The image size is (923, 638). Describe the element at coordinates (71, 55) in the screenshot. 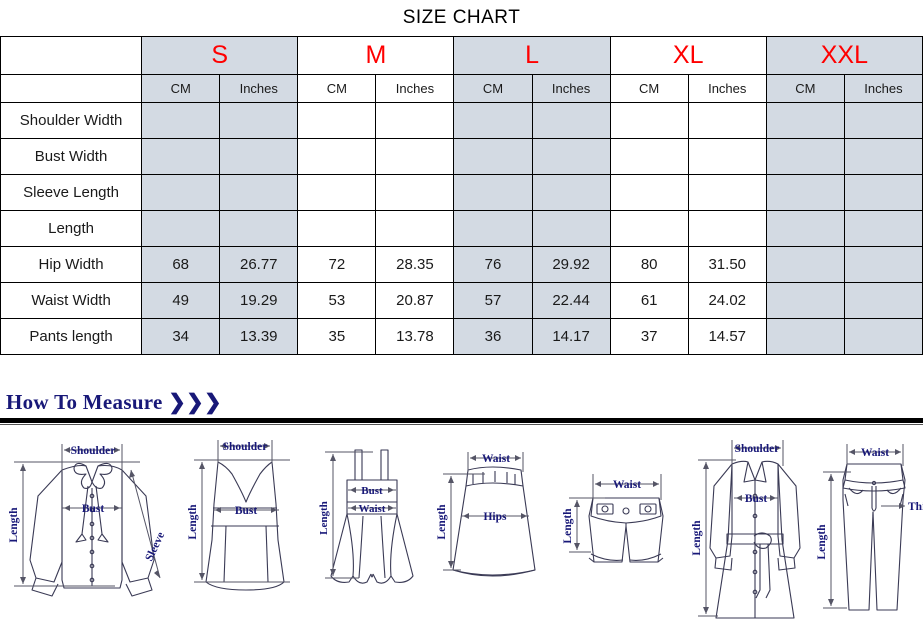

I see `header-corner-cell` at that location.